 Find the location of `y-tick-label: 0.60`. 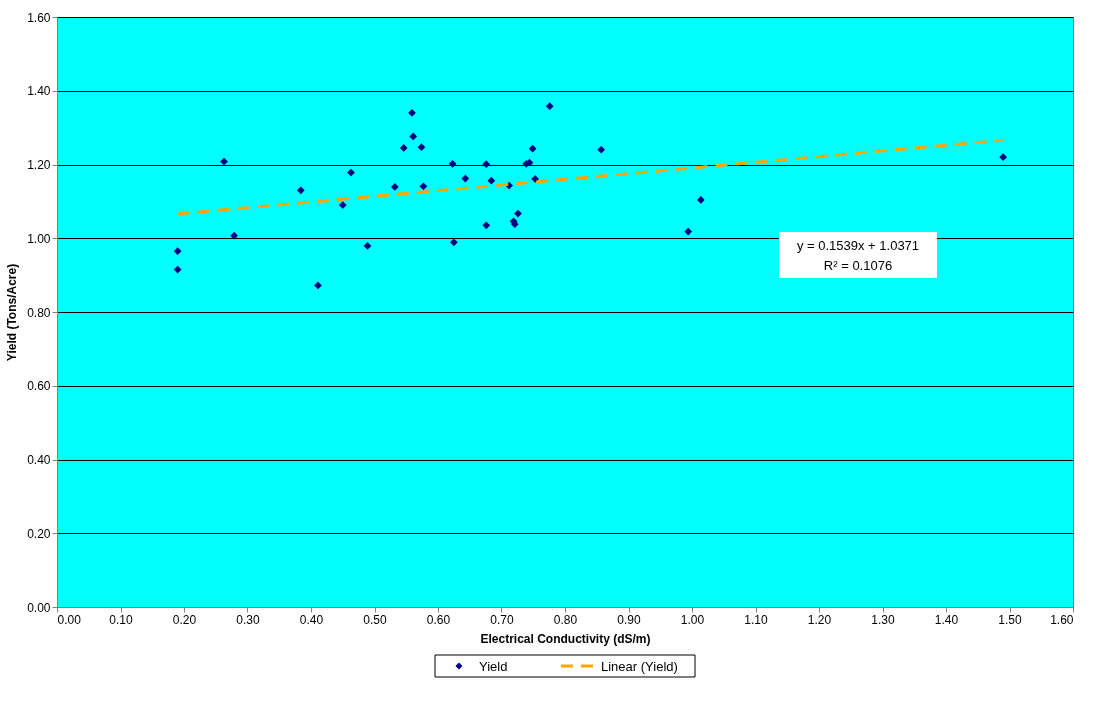

y-tick-label: 0.60 is located at coordinates (39, 386).